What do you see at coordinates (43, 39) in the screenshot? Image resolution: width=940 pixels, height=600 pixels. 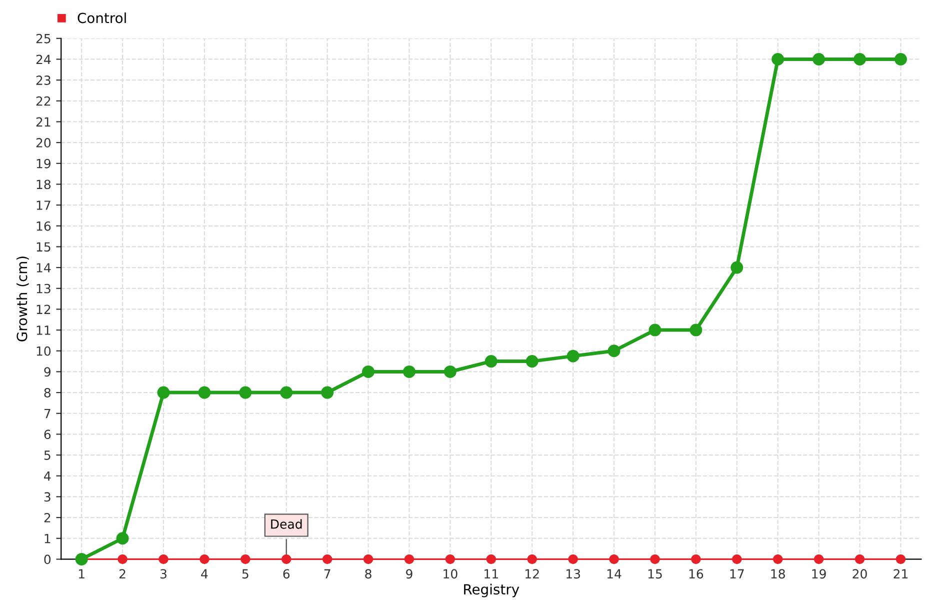 I see `y-tick-label: 25` at bounding box center [43, 39].